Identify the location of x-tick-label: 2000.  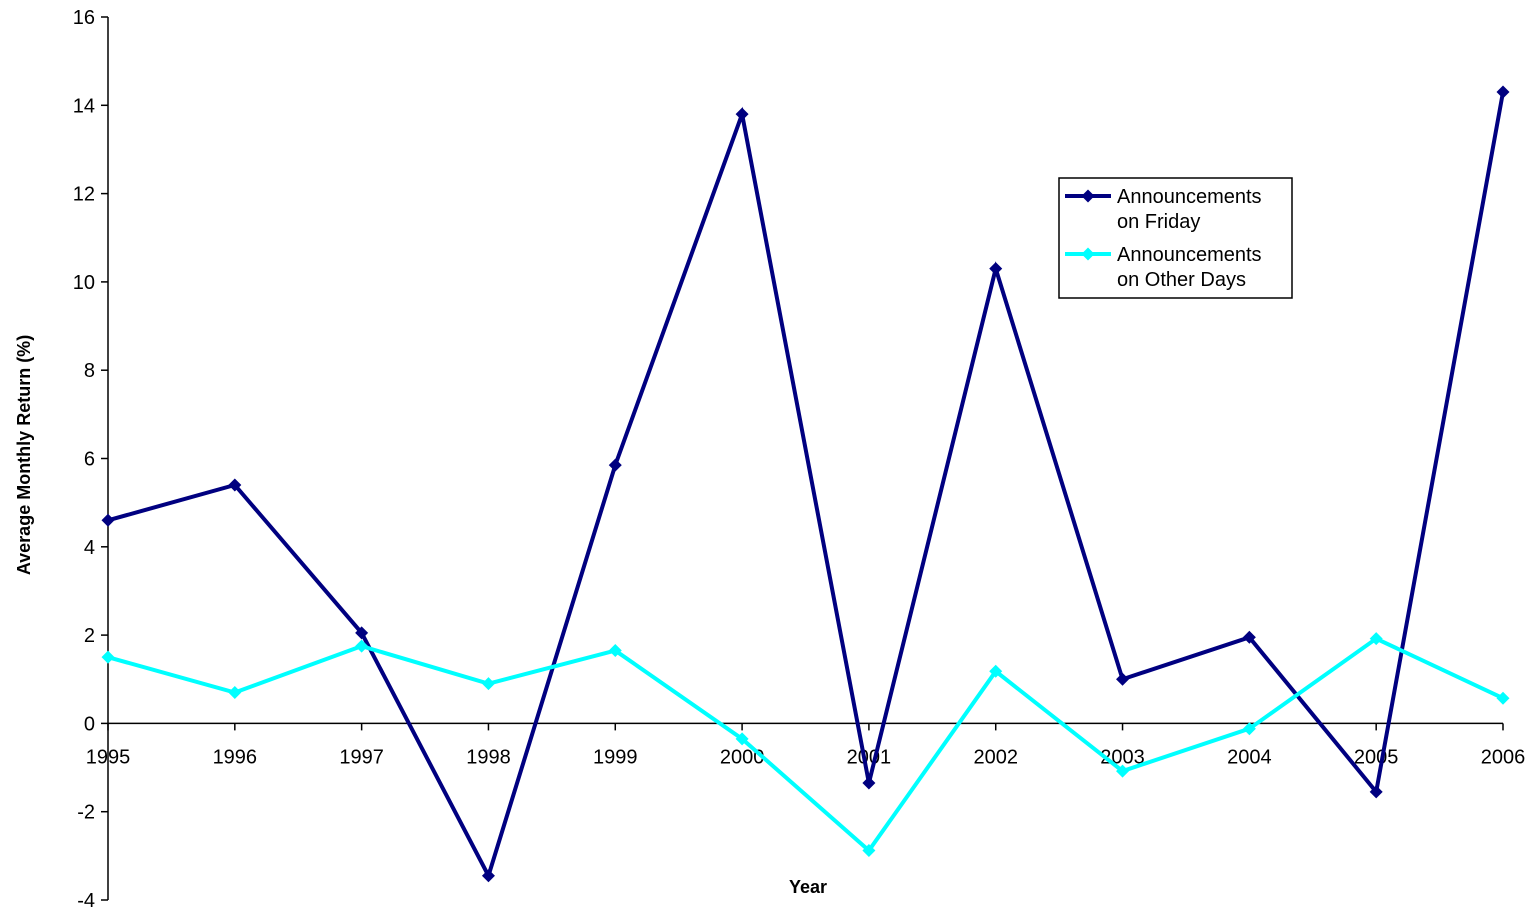
(742, 757).